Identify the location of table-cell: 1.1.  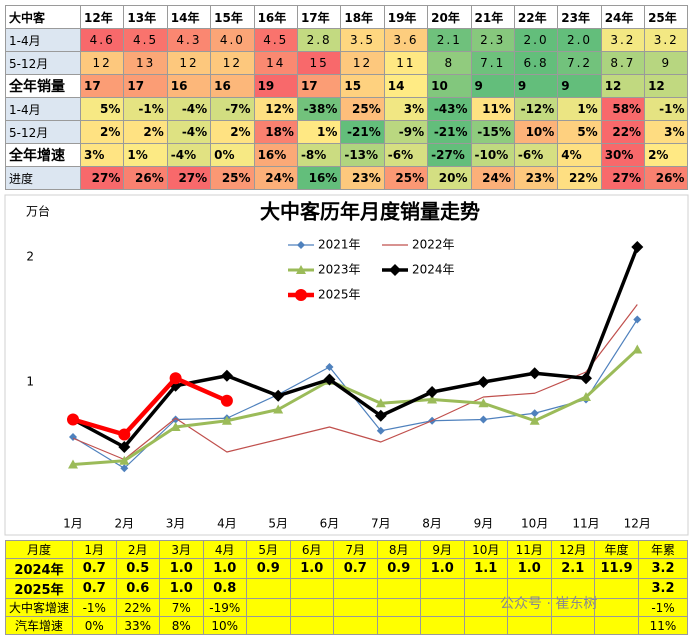
(485, 568).